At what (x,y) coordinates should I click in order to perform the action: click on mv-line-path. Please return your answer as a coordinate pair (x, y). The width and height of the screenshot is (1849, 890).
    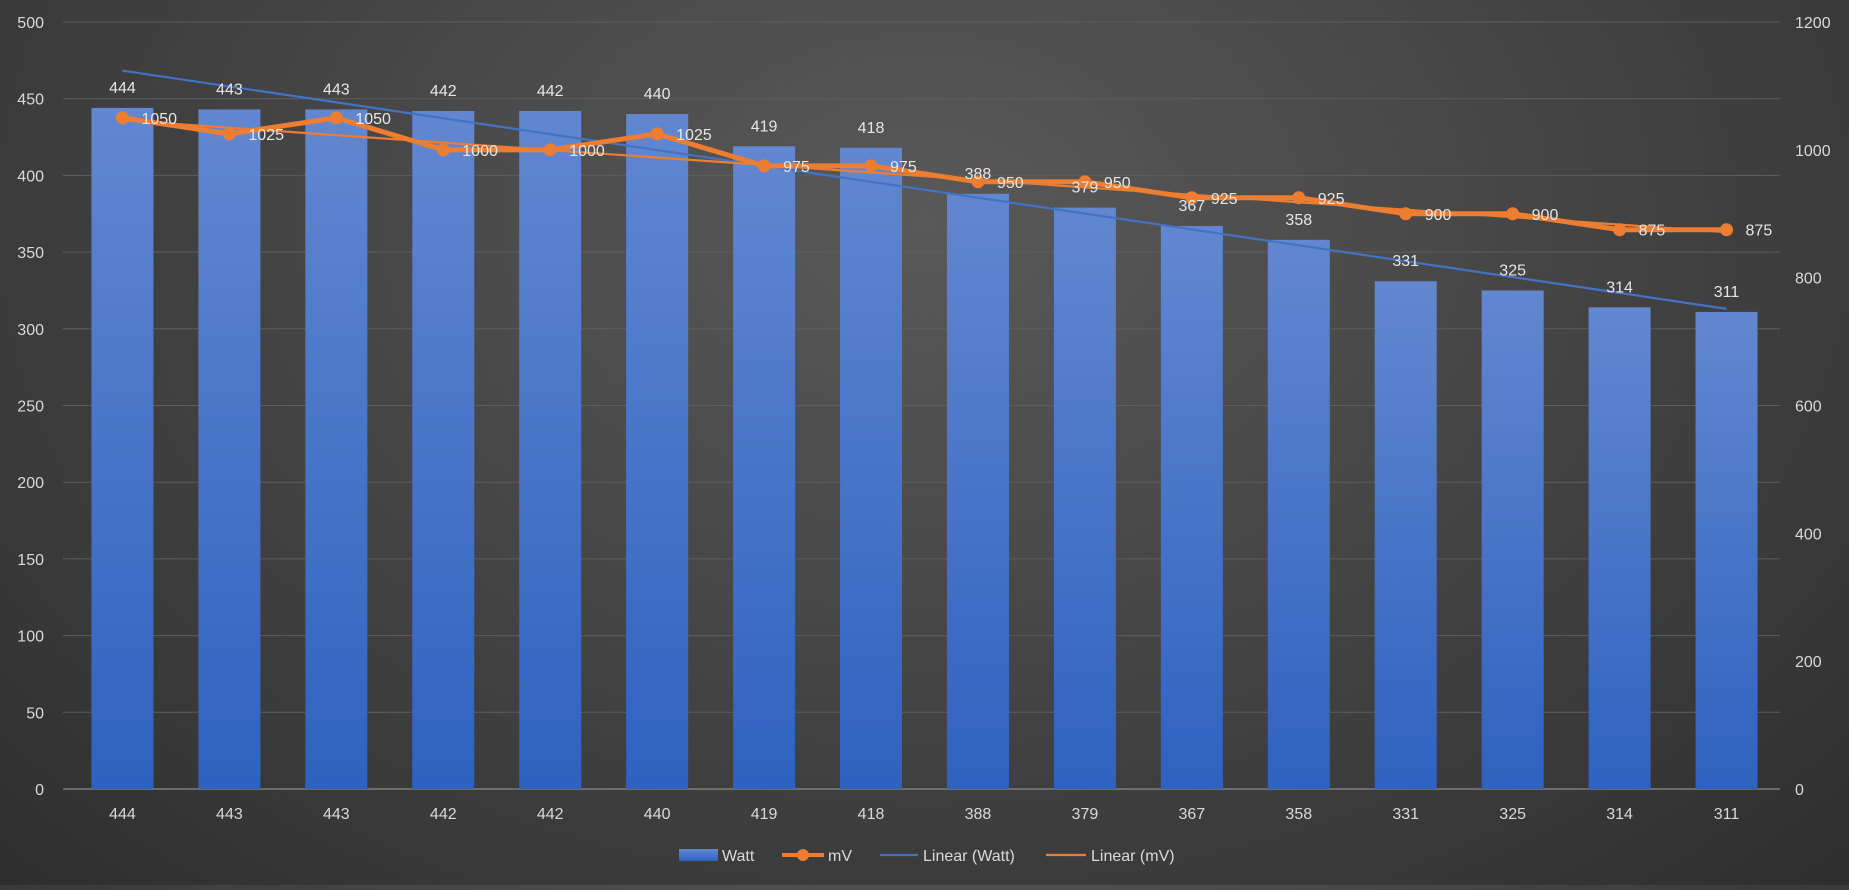
    Looking at the image, I should click on (924, 174).